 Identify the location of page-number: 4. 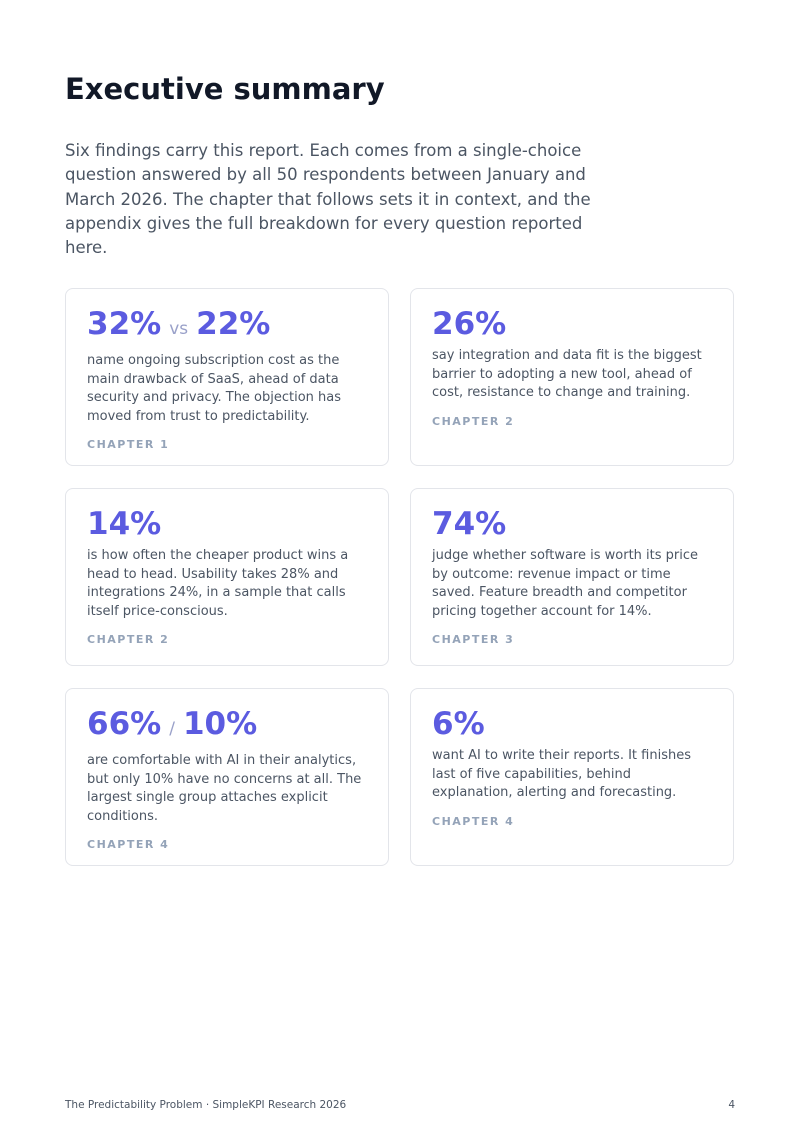
(731, 1105).